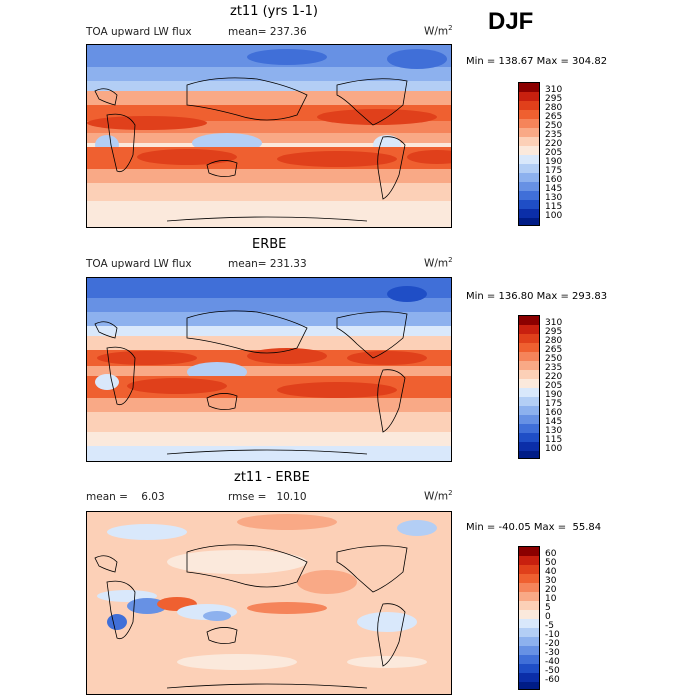 The height and width of the screenshot is (700, 700). Describe the element at coordinates (551, 554) in the screenshot. I see `panel3-tick: 60` at that location.